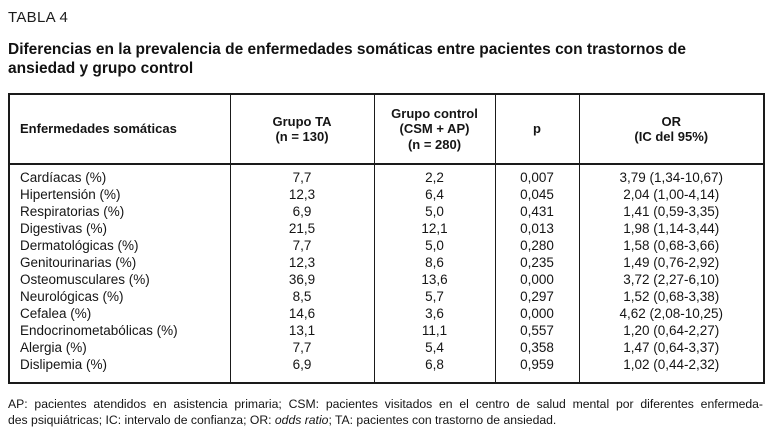  What do you see at coordinates (671, 129) in the screenshot?
I see `column-header-or: OR (IC del 95%)` at bounding box center [671, 129].